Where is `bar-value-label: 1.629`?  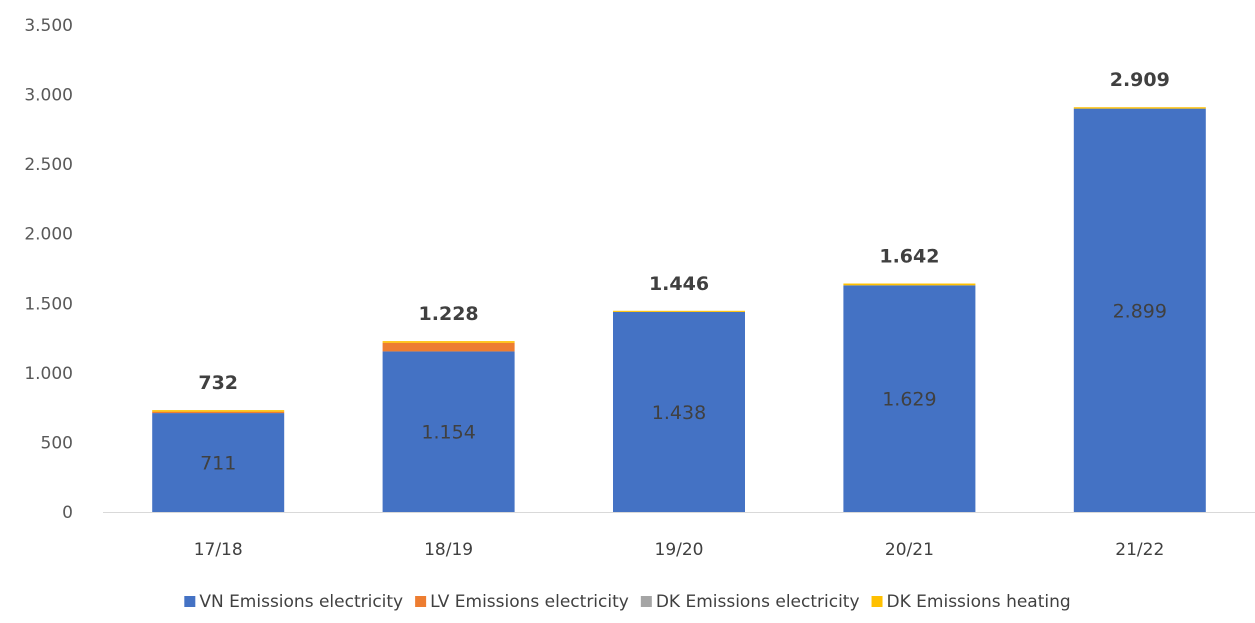
bar-value-label: 1.629 is located at coordinates (909, 400).